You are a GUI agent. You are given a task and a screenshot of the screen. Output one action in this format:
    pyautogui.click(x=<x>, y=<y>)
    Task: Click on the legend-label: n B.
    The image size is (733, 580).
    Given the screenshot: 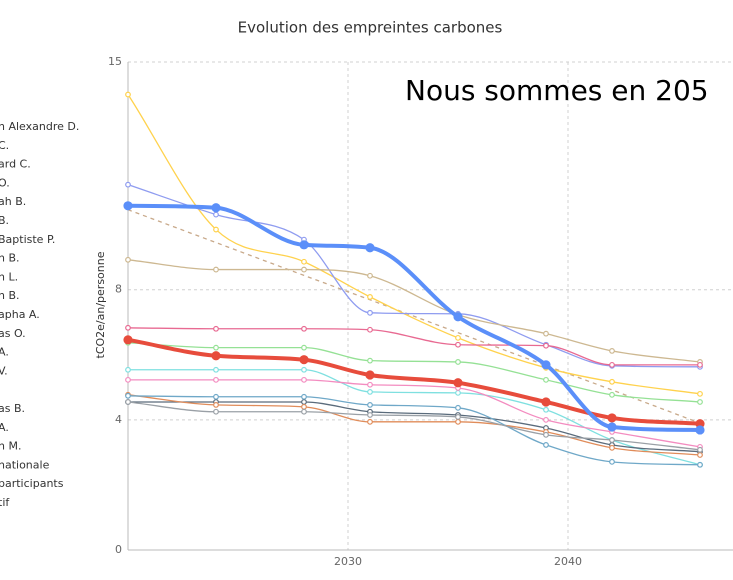 What is the action you would take?
    pyautogui.click(x=10, y=295)
    